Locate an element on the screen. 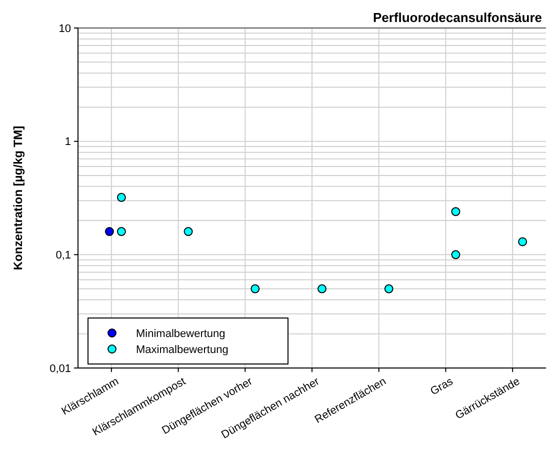 Image resolution: width=552 pixels, height=452 pixels. y-axis-title: Konzentration [µg/kg TM] is located at coordinates (18, 198).